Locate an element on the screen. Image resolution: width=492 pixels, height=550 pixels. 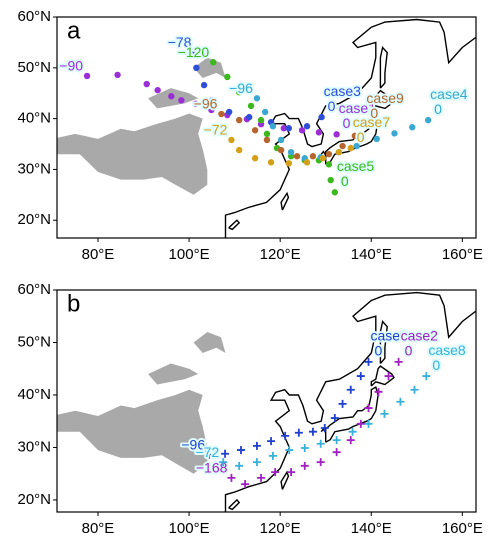
y-tick-label: 40°N is located at coordinates (34, 118).